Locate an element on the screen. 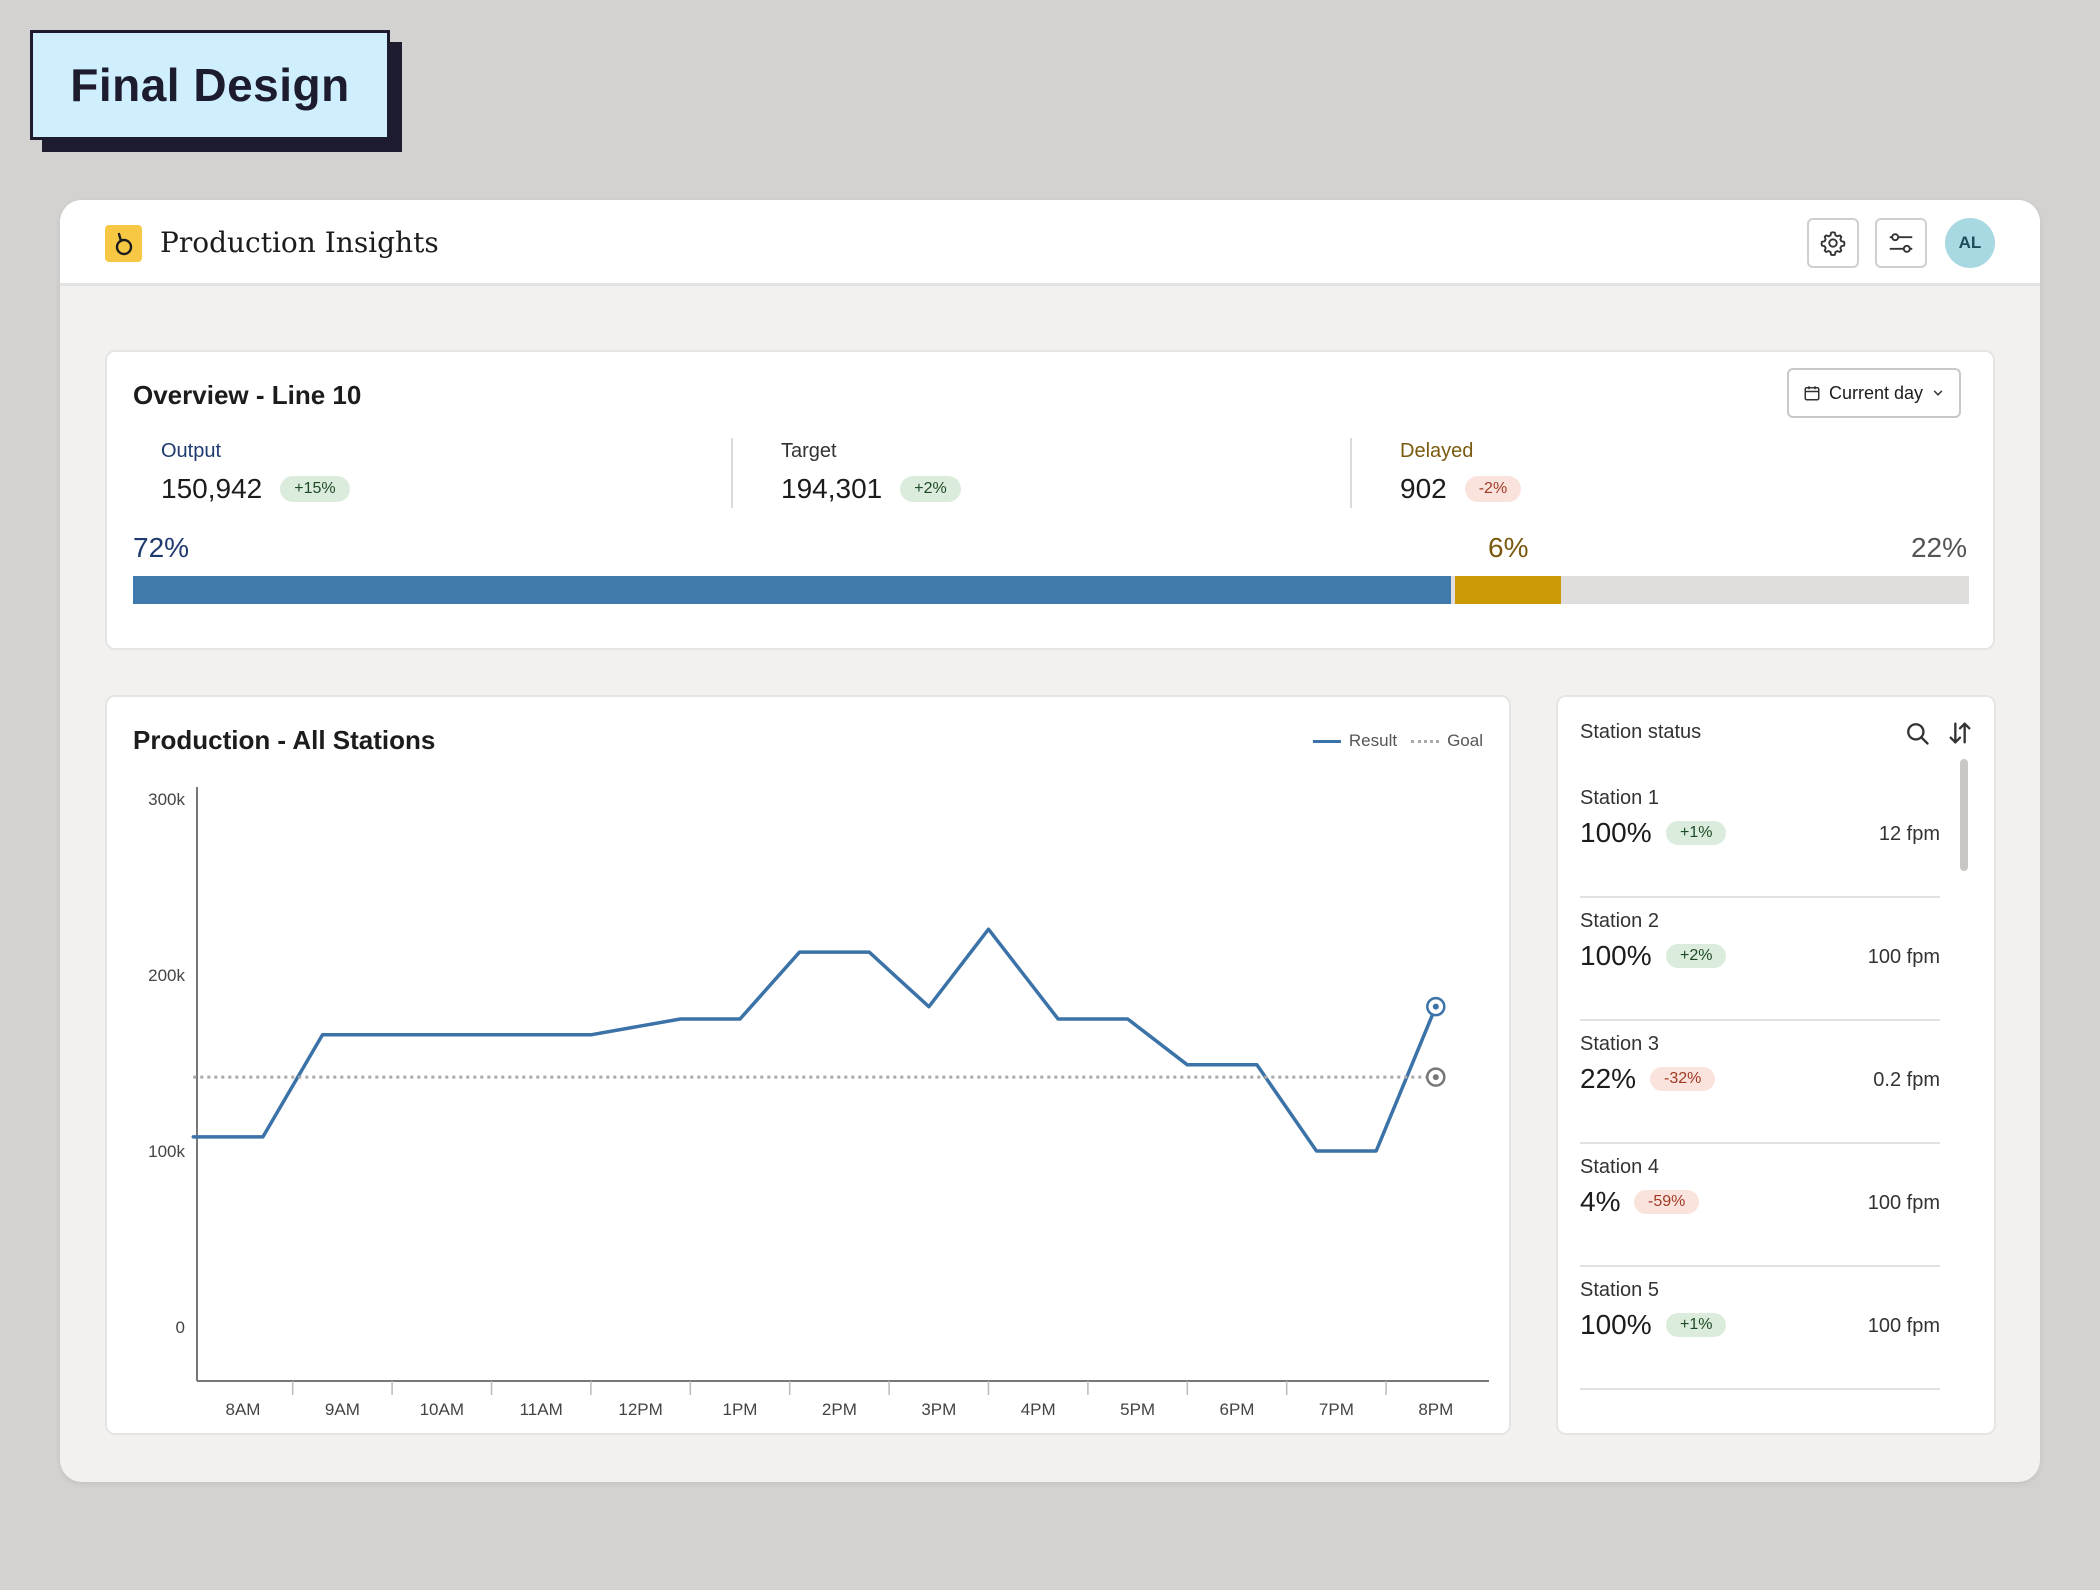  final-design-label: Final Design is located at coordinates (216, 91).